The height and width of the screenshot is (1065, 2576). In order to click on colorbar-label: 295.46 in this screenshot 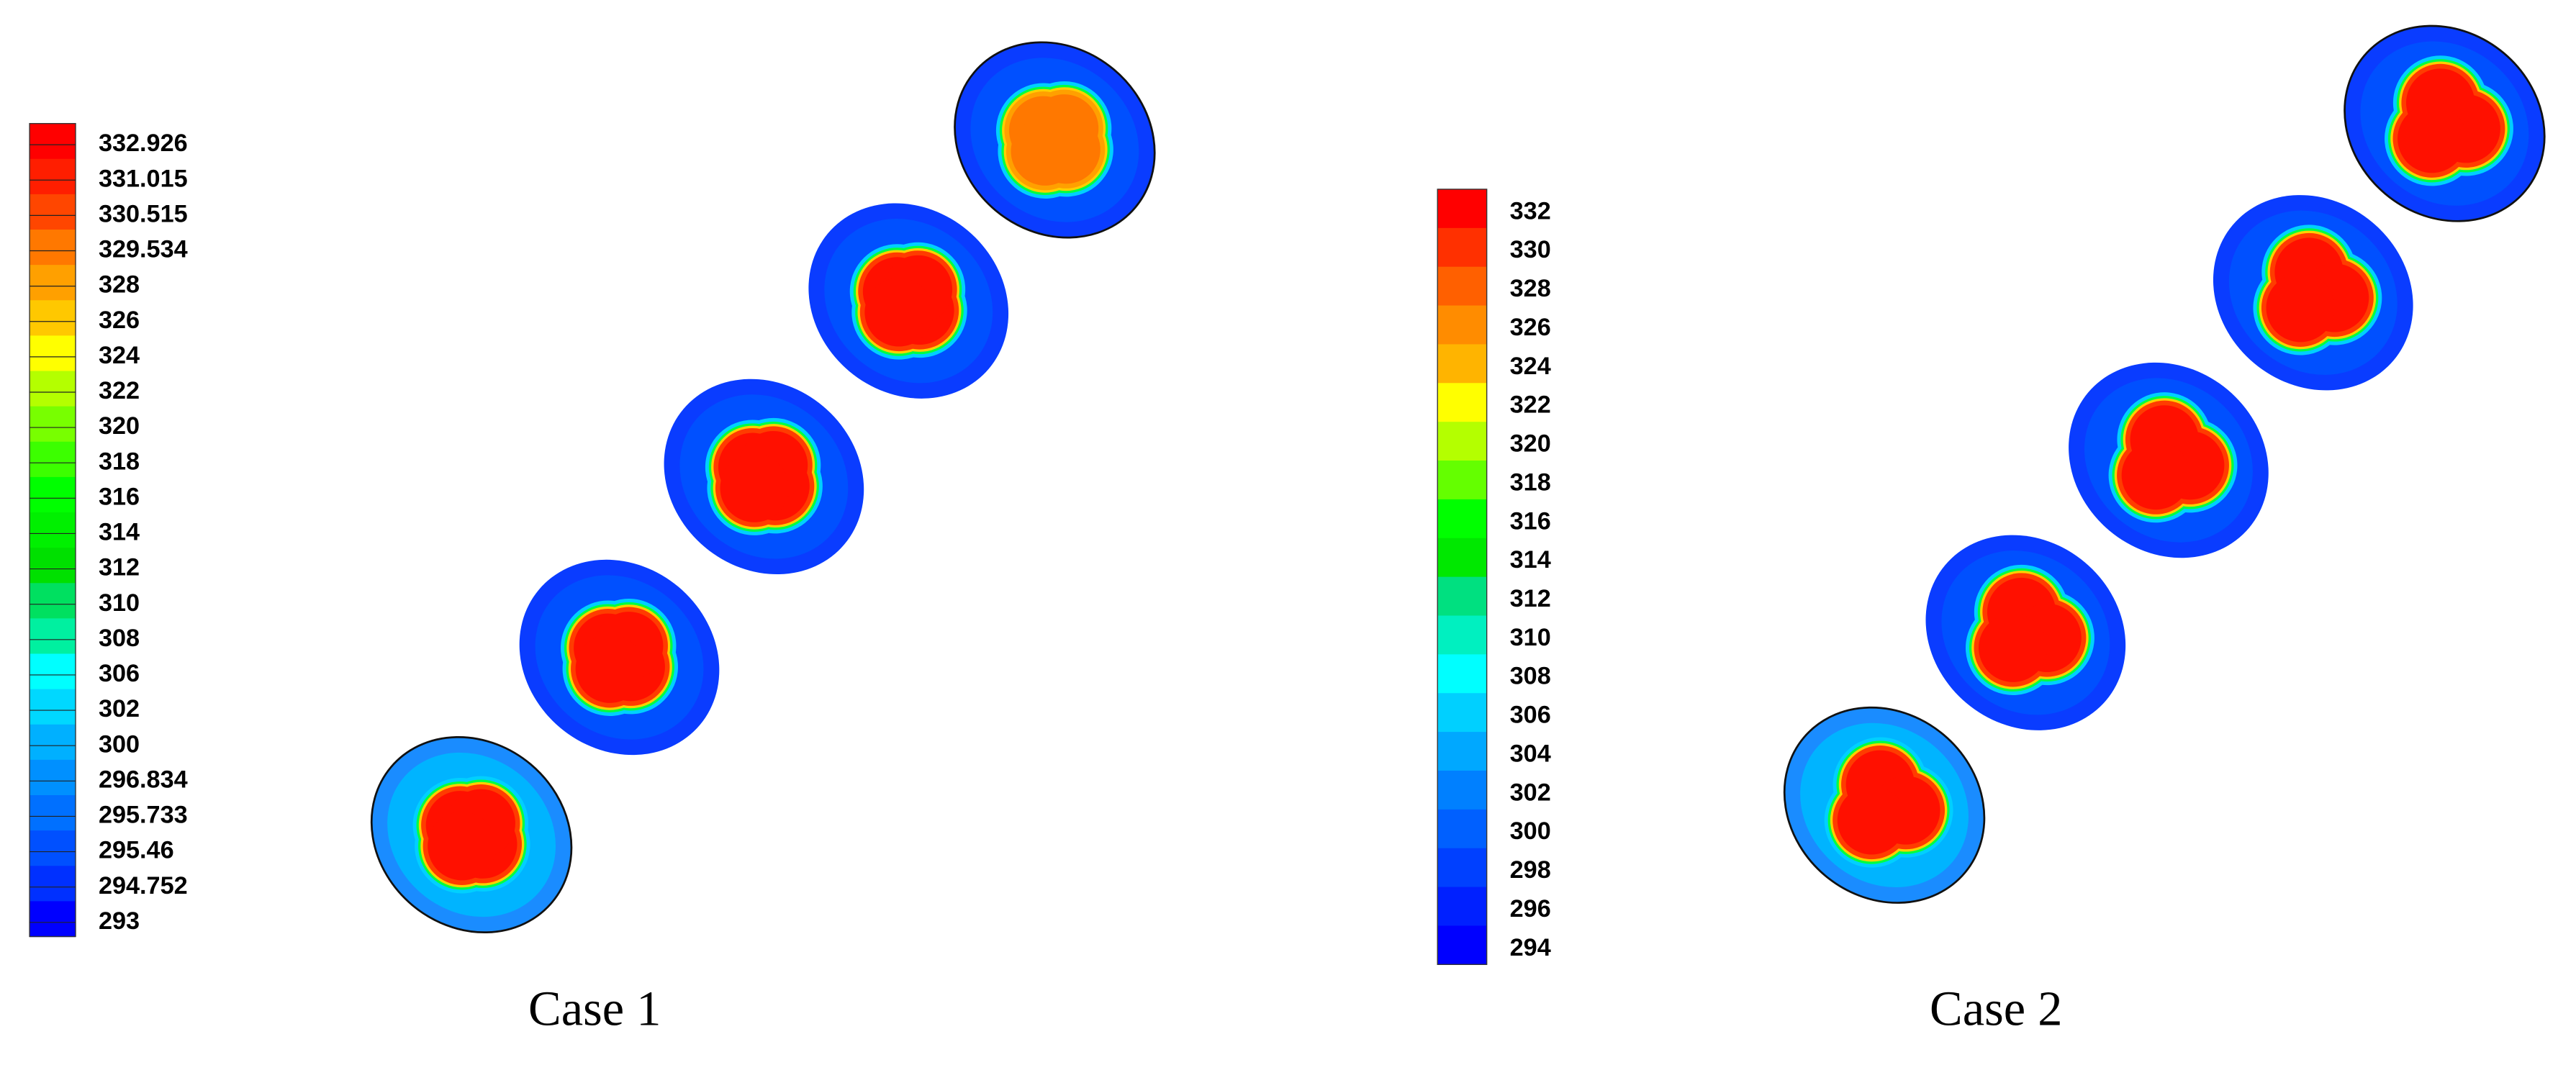, I will do `click(136, 850)`.